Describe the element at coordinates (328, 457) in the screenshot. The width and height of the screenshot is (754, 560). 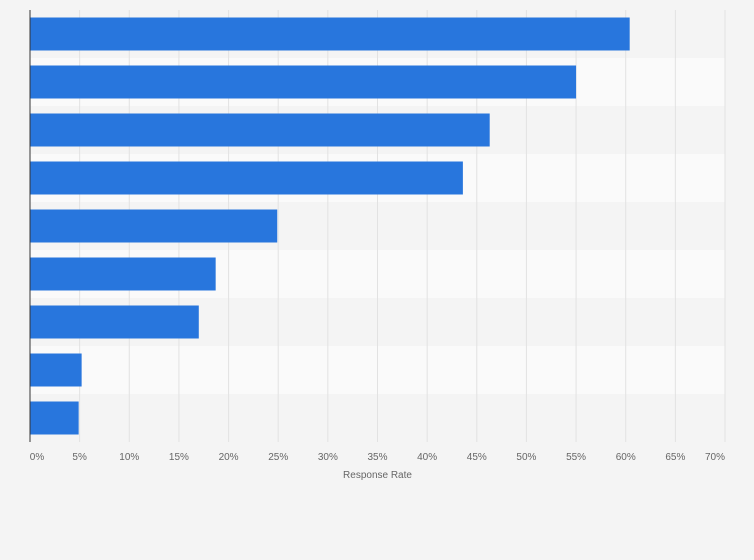
I see `x-tick-label: 30%` at that location.